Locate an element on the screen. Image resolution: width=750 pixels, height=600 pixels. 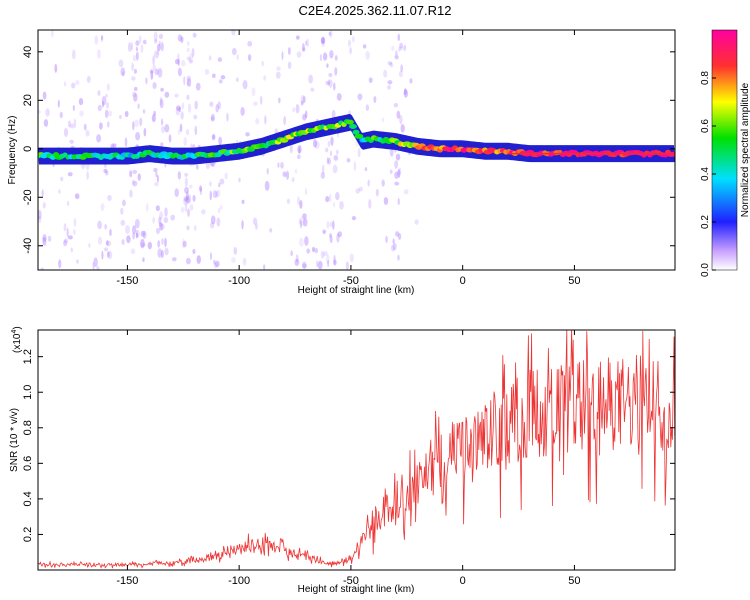
ridge-cell is located at coordinates (353, 127).